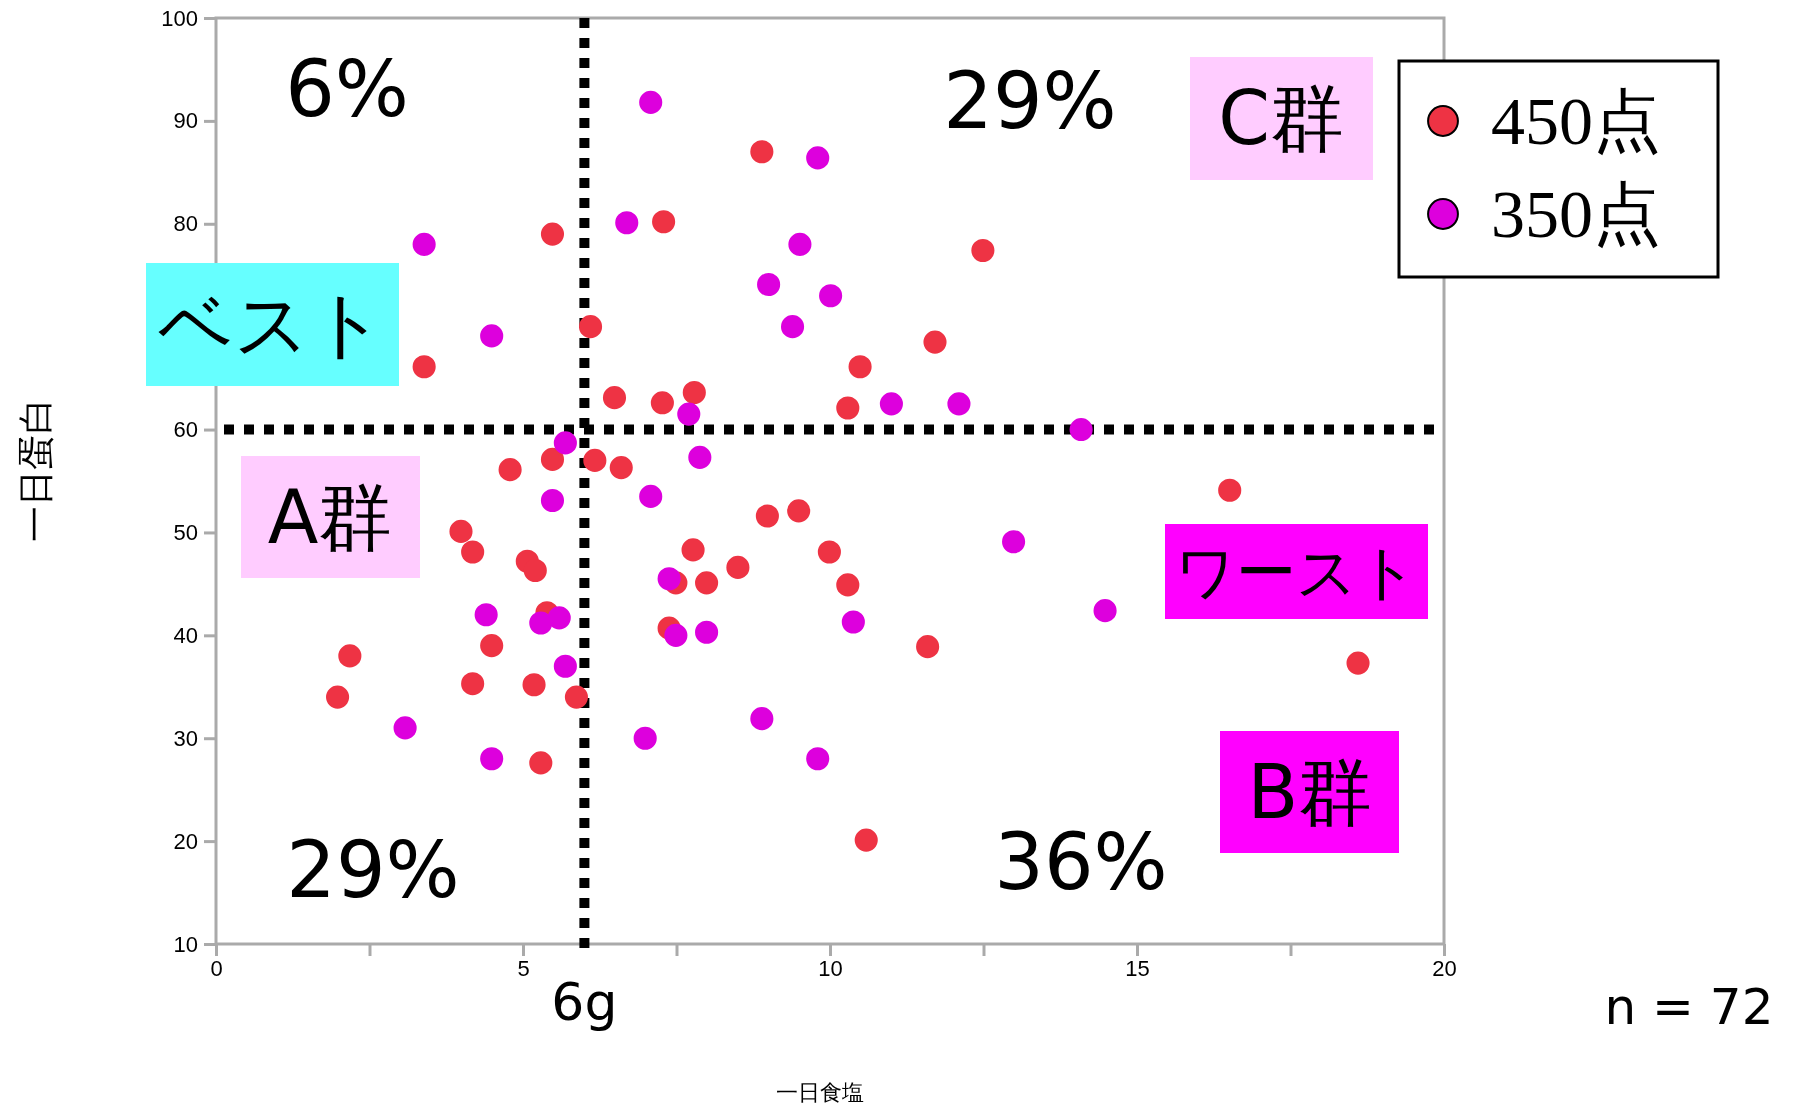 The width and height of the screenshot is (1794, 1107). Describe the element at coordinates (185, 635) in the screenshot. I see `y-tick-label: 40` at that location.